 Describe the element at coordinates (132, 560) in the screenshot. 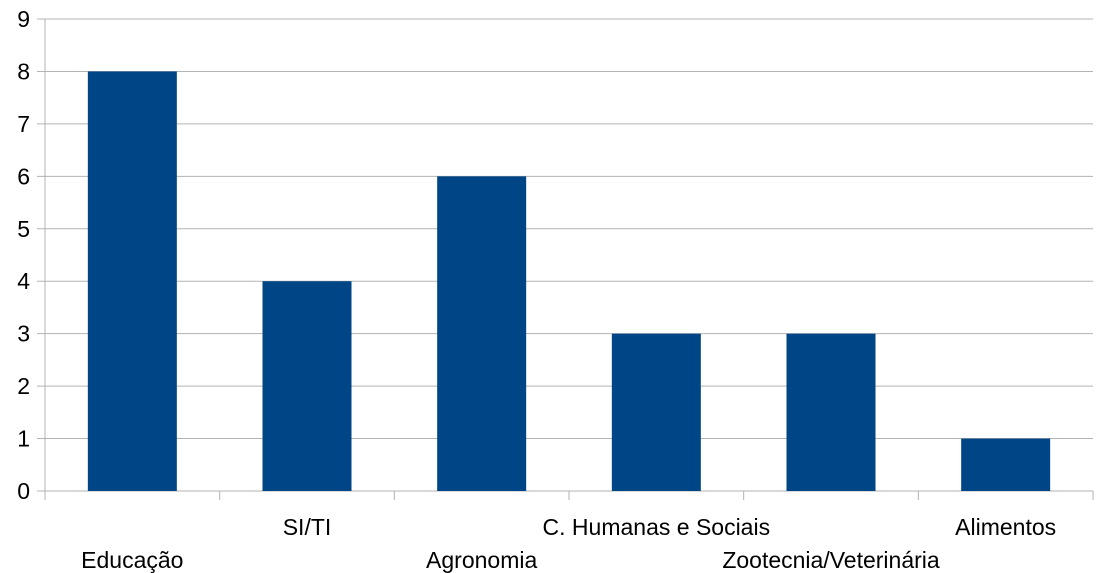

I see `x-category-label: Educação` at that location.